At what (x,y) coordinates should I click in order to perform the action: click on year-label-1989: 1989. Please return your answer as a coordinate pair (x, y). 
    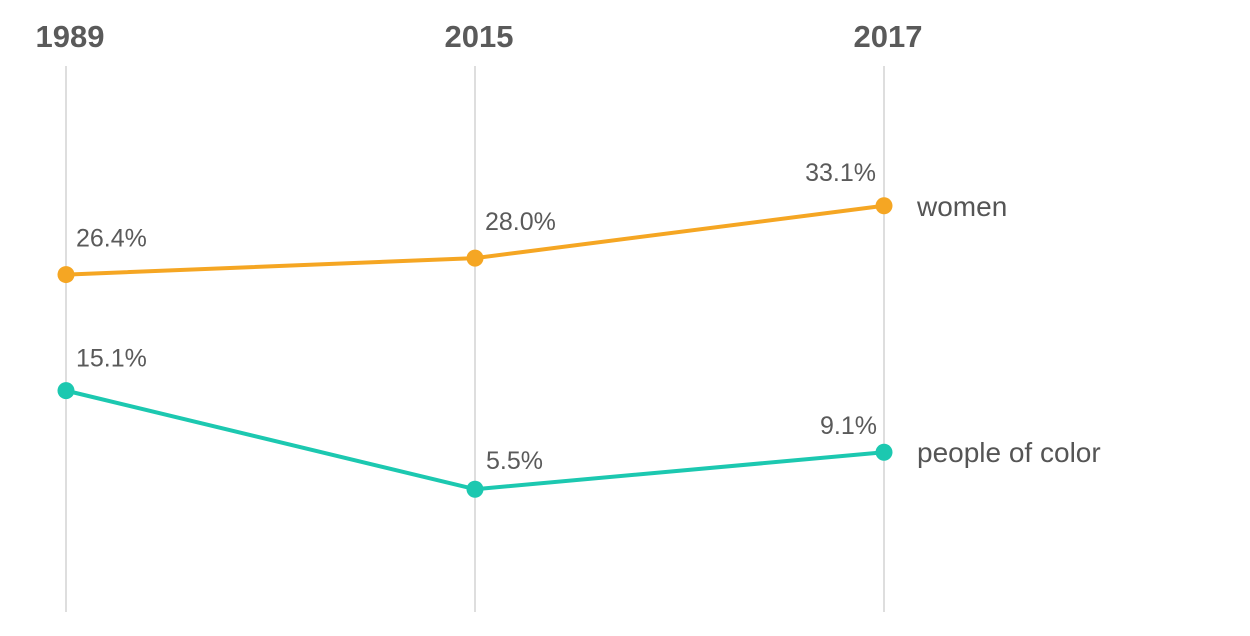
    Looking at the image, I should click on (70, 36).